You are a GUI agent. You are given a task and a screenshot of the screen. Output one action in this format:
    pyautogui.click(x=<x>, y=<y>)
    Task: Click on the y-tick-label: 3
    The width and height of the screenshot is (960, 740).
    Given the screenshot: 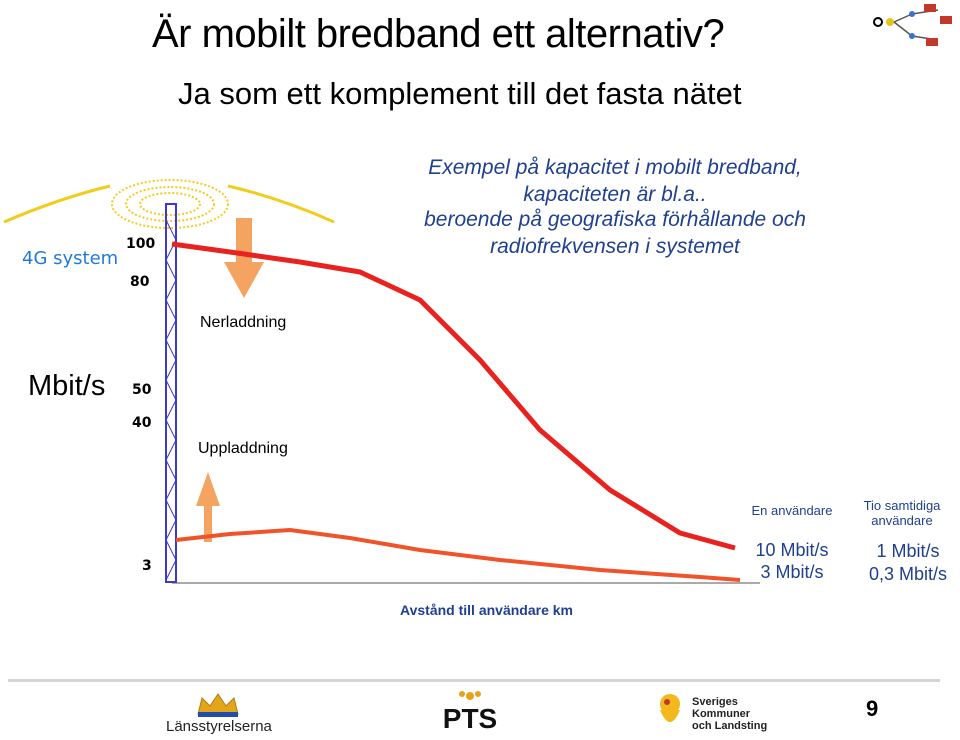 What is the action you would take?
    pyautogui.click(x=147, y=566)
    